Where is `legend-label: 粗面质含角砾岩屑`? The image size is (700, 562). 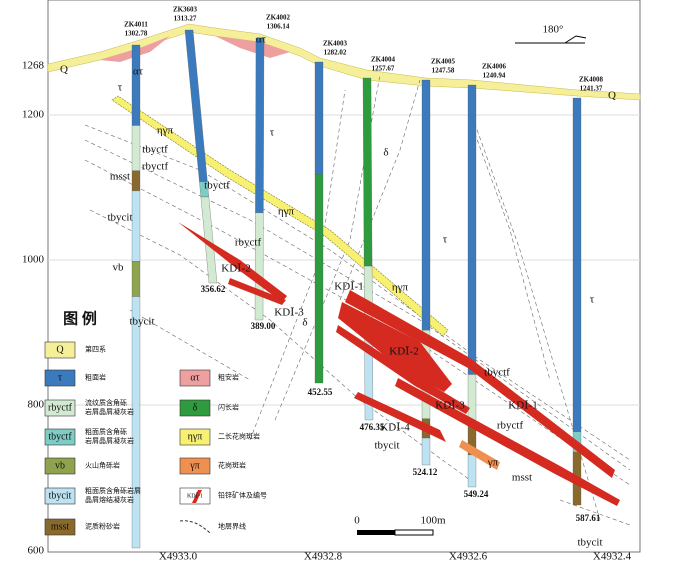 legend-label: 粗面质含角砾岩屑 is located at coordinates (113, 490).